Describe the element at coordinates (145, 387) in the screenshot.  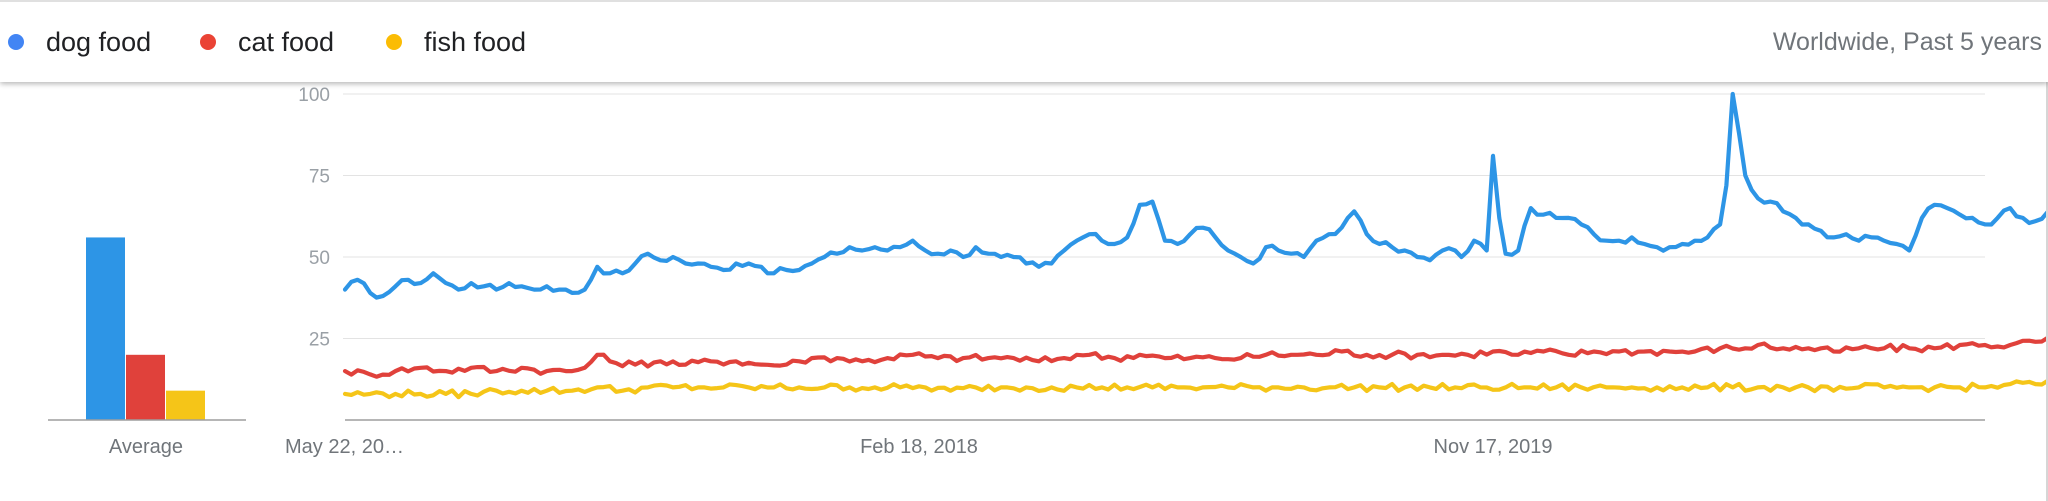
I see `average-bar-cat-food` at that location.